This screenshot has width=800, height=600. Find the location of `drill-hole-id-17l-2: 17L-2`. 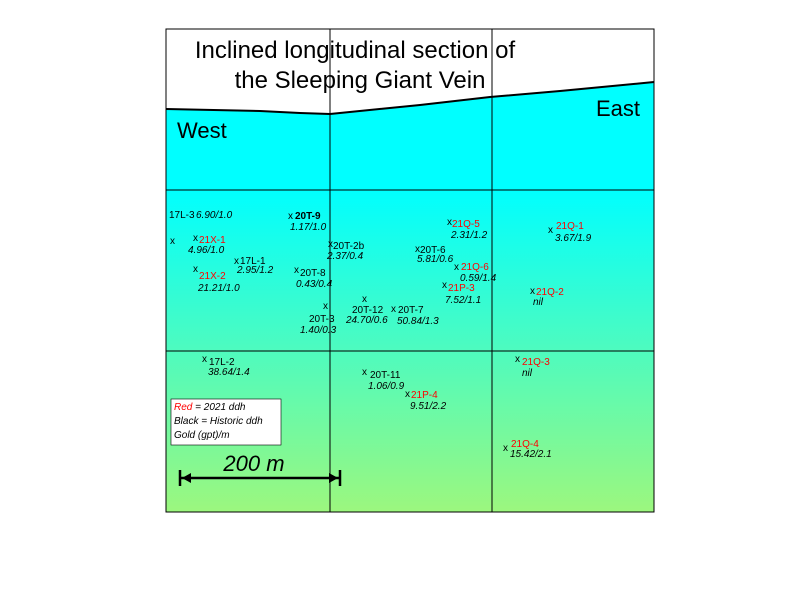

drill-hole-id-17l-2: 17L-2 is located at coordinates (222, 362).